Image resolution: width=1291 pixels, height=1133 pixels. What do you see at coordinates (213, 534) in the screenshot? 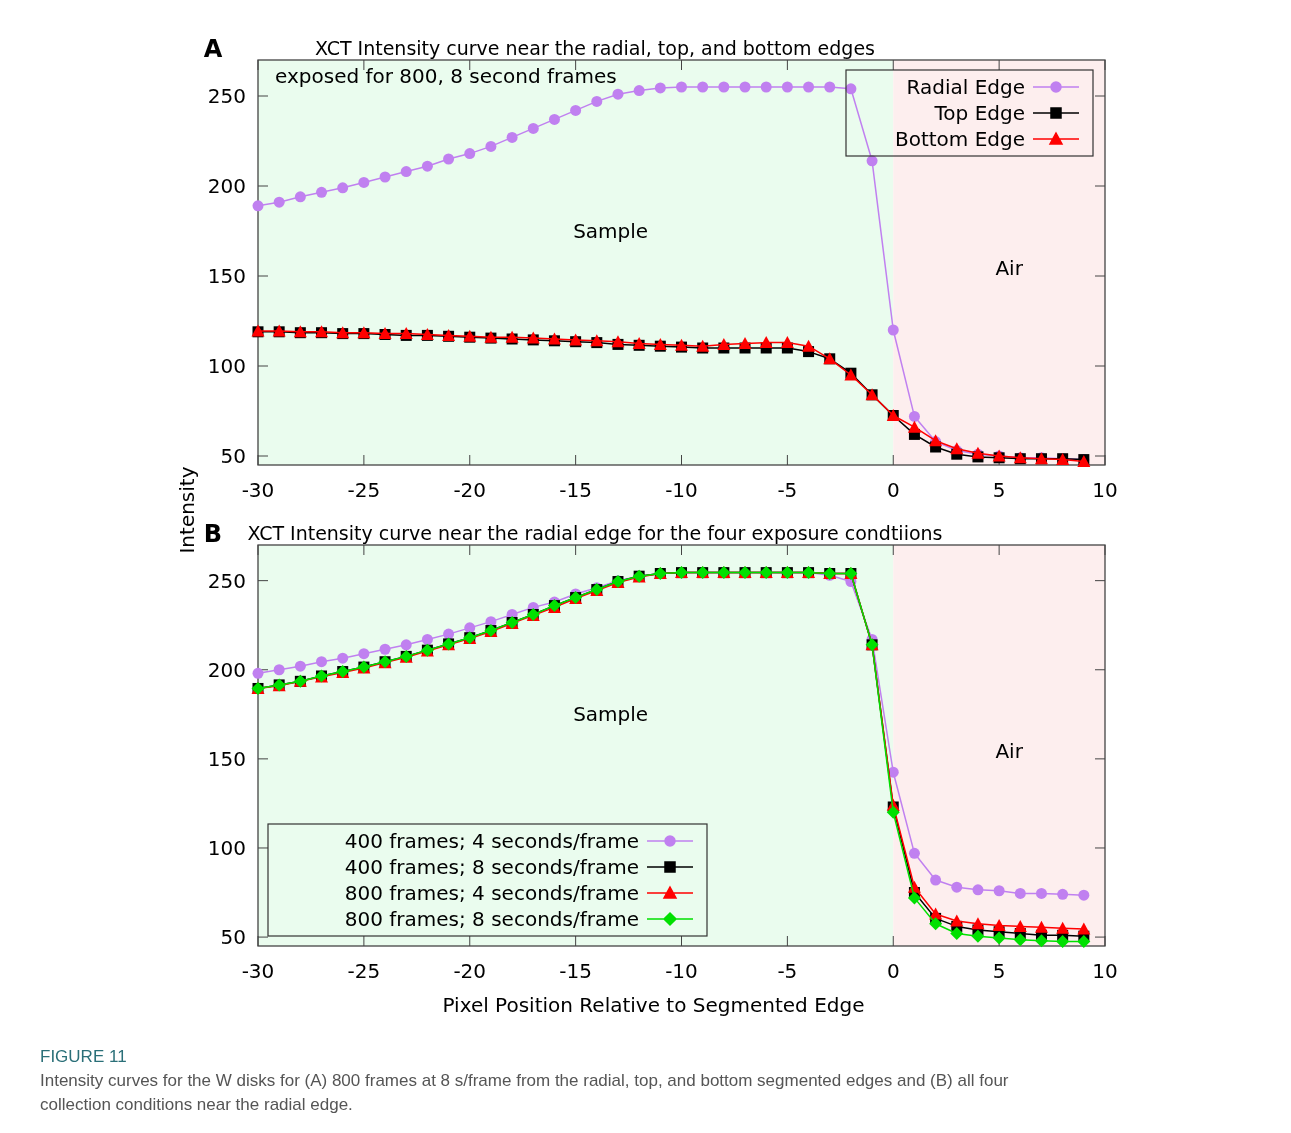
I see `text: B` at bounding box center [213, 534].